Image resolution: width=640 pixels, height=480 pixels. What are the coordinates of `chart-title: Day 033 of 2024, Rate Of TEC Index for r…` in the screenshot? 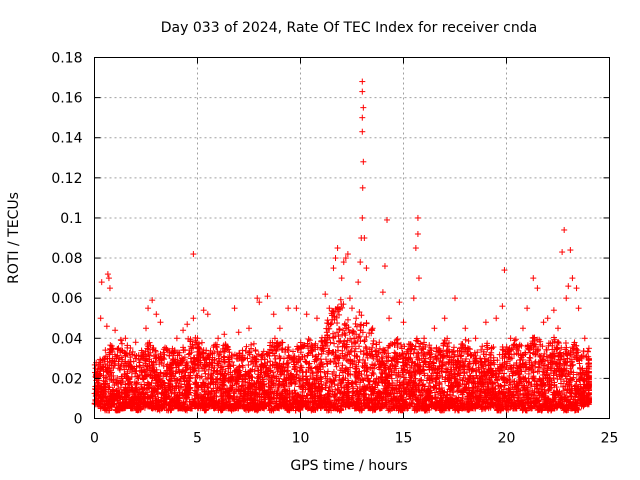 It's located at (349, 28).